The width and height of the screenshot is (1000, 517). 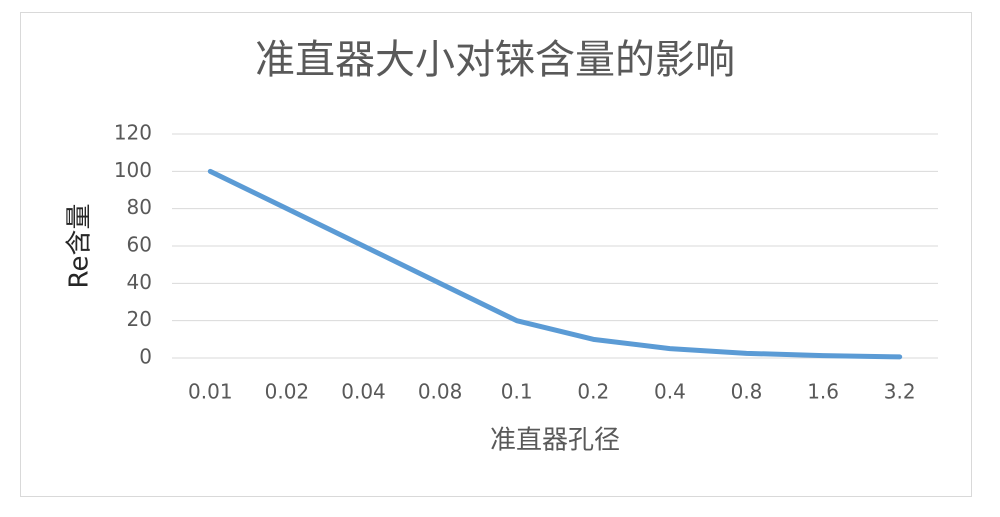 What do you see at coordinates (287, 392) in the screenshot?
I see `x-tick-label: 0.02` at bounding box center [287, 392].